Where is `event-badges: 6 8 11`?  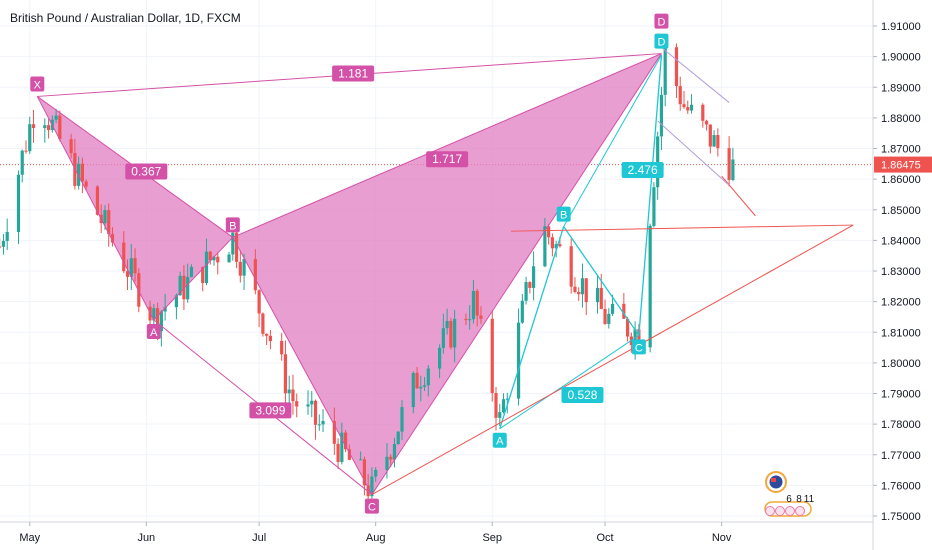
event-badges: 6 8 11 is located at coordinates (789, 494).